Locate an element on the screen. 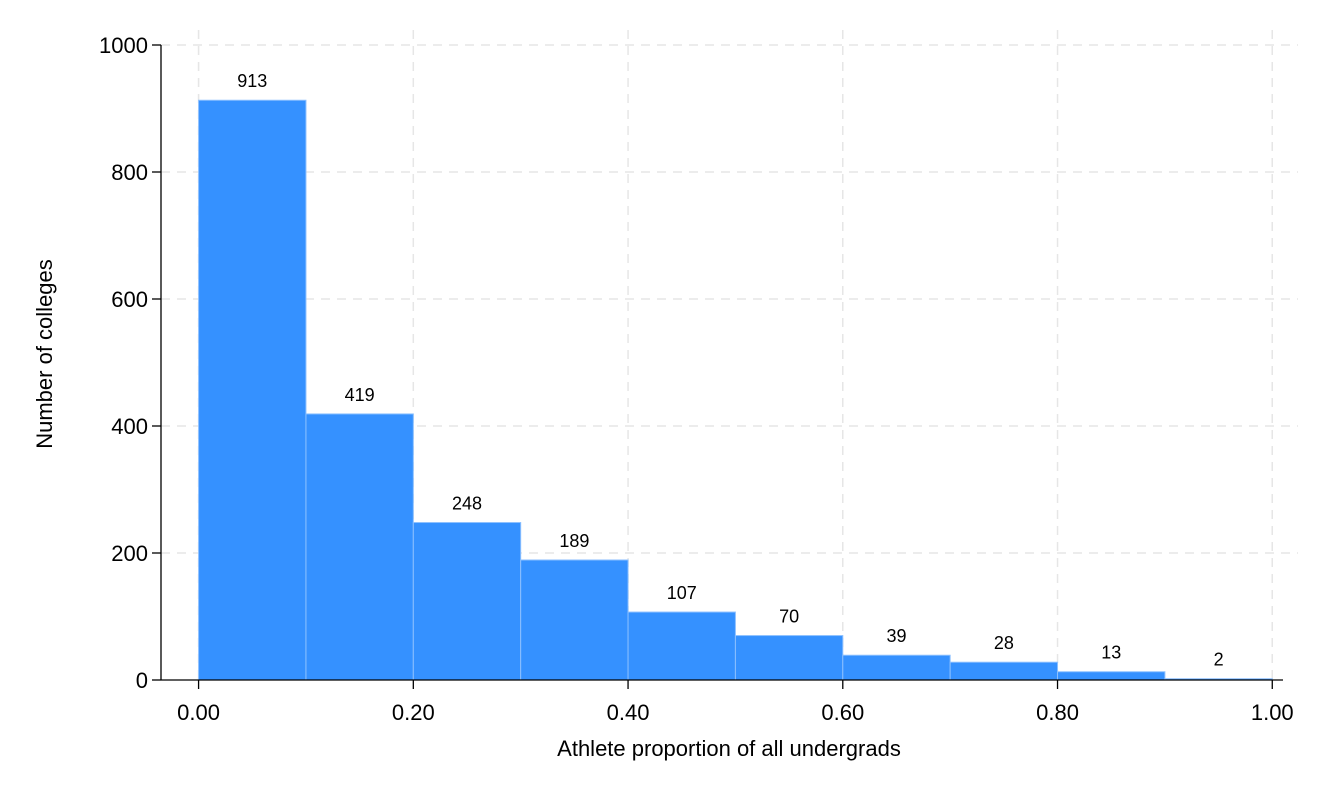  x-tick-label: 0.00 is located at coordinates (198, 712).